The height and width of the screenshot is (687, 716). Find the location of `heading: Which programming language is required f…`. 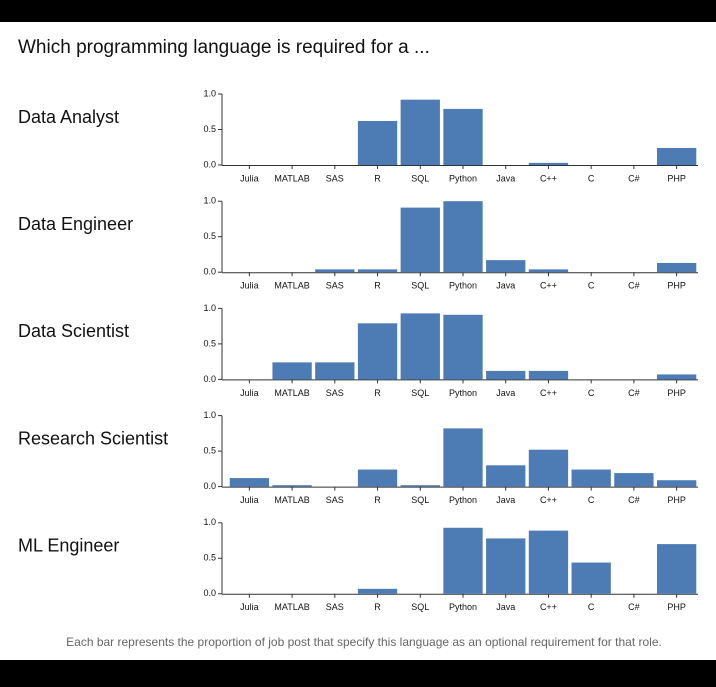

heading: Which programming language is required f… is located at coordinates (224, 47).